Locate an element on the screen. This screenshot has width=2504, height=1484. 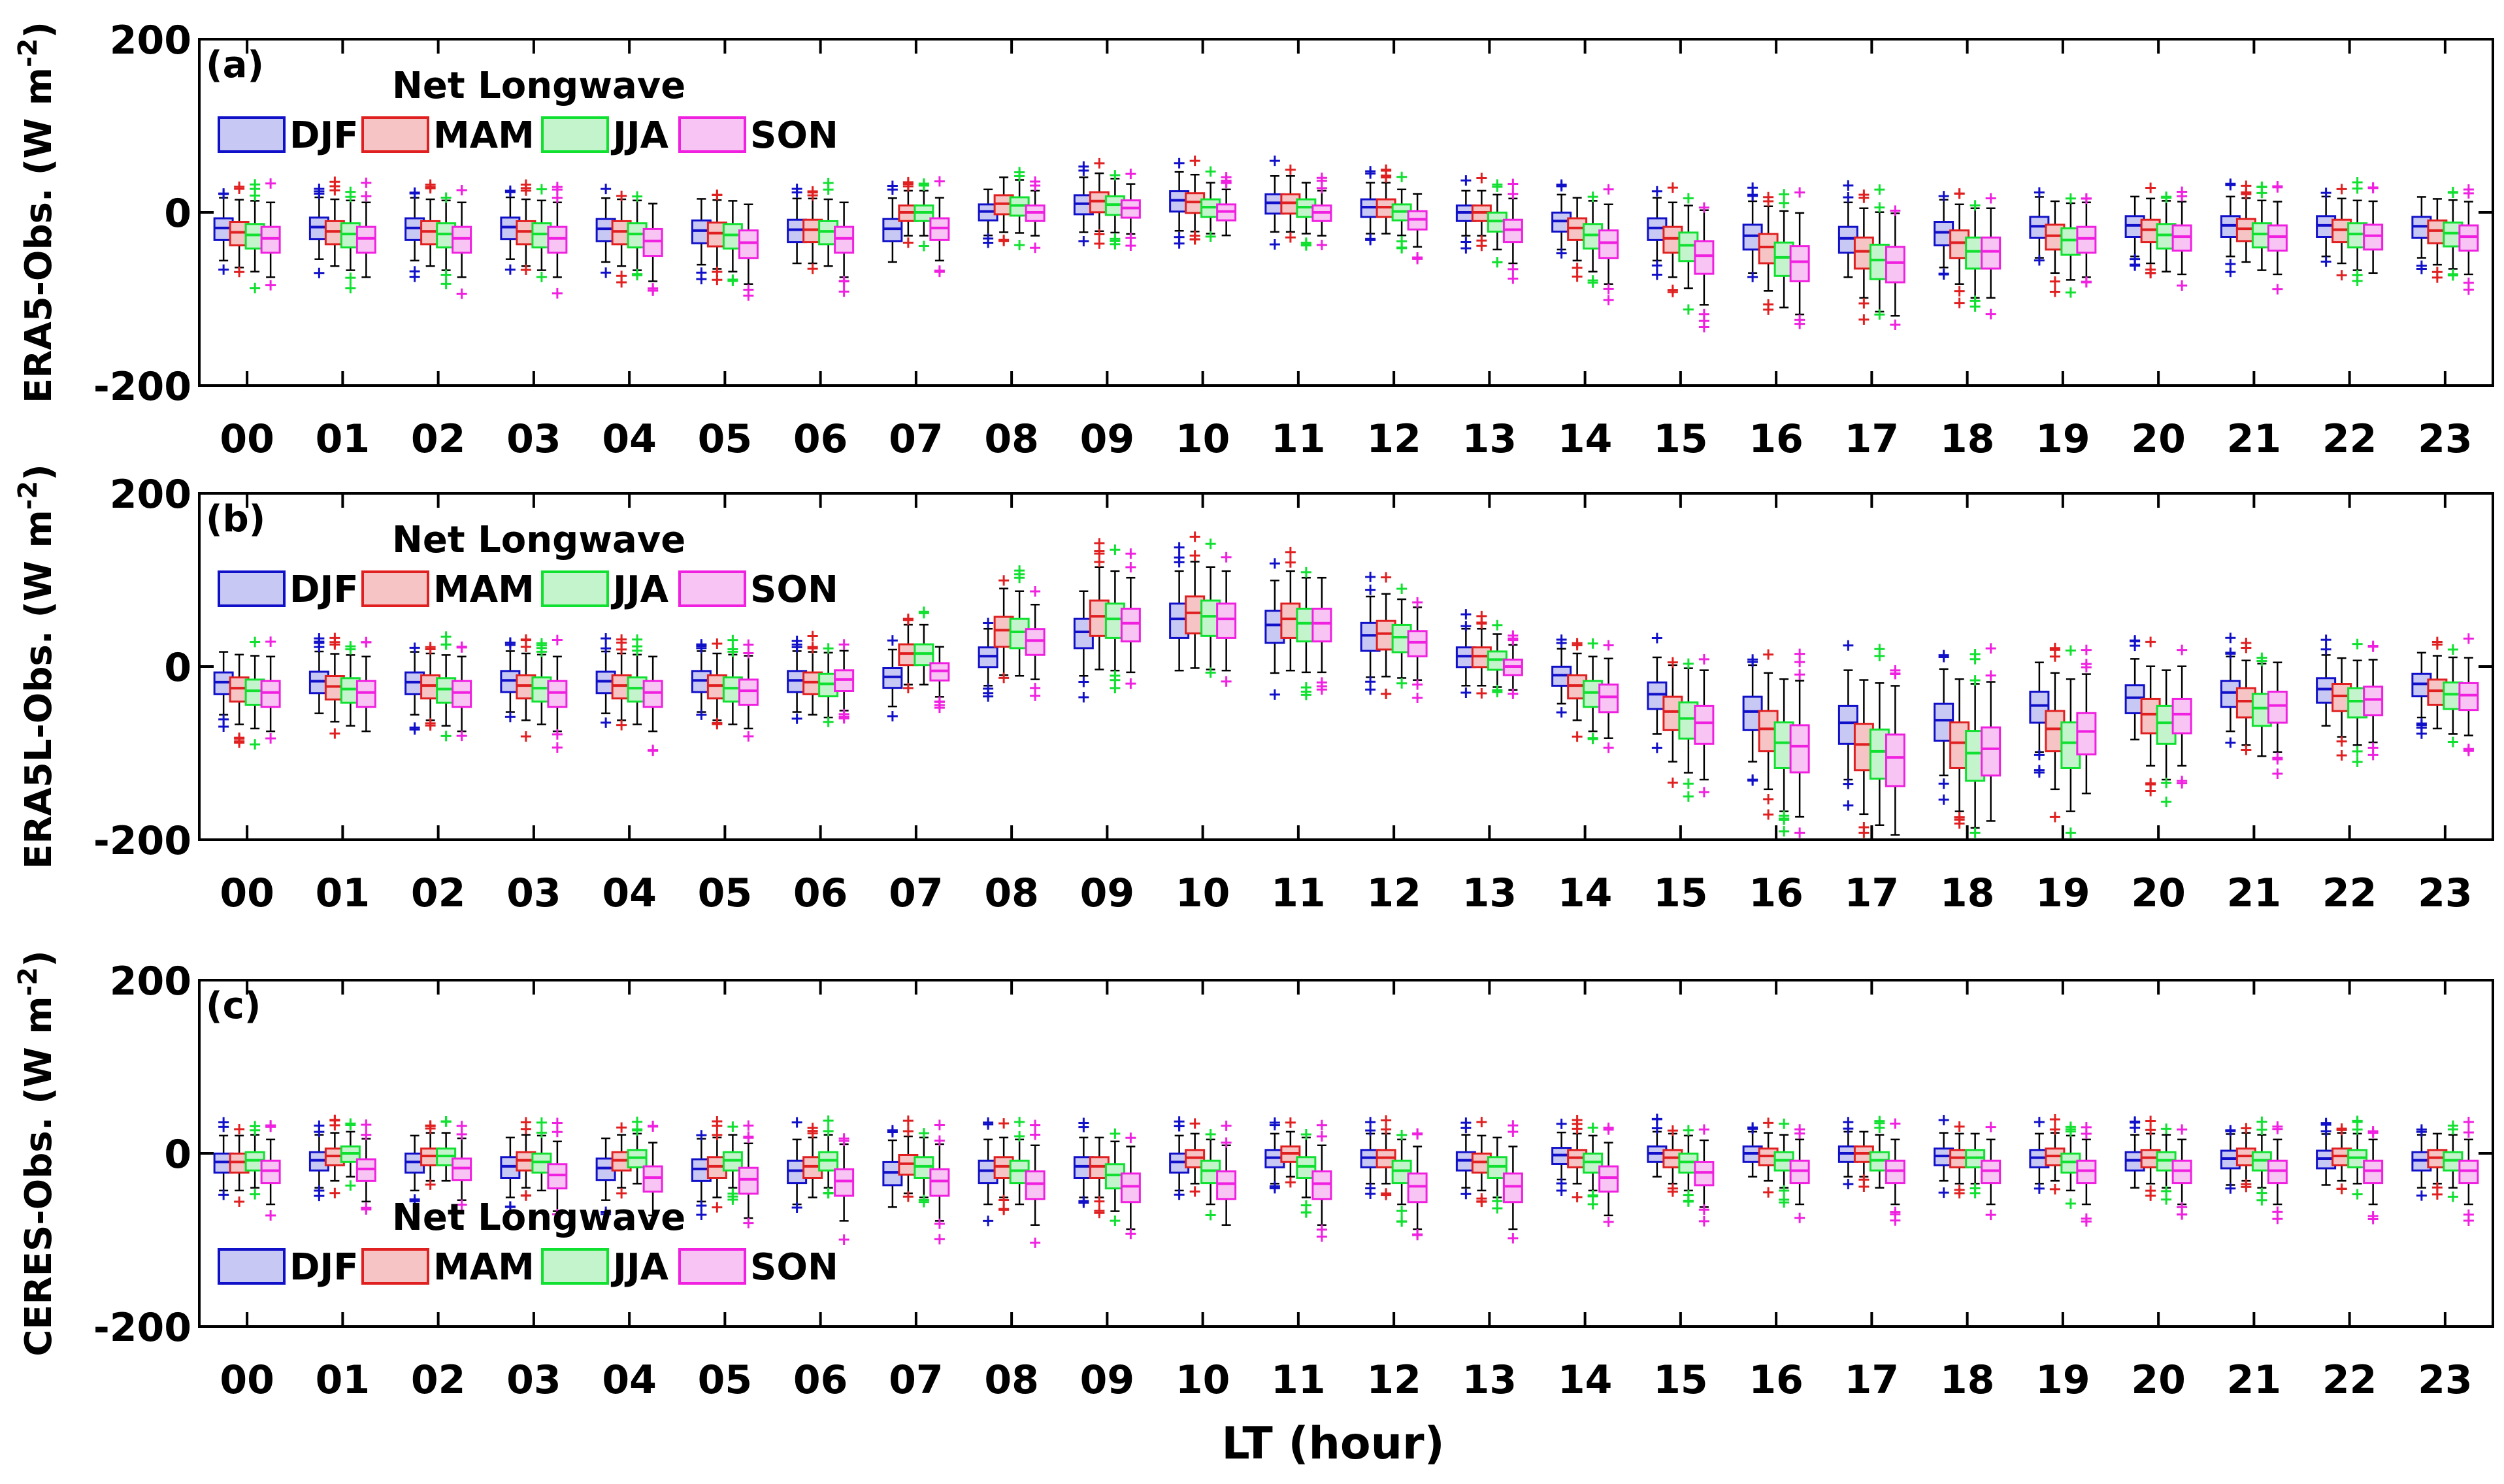
legend-label-SON: SON is located at coordinates (794, 1267).